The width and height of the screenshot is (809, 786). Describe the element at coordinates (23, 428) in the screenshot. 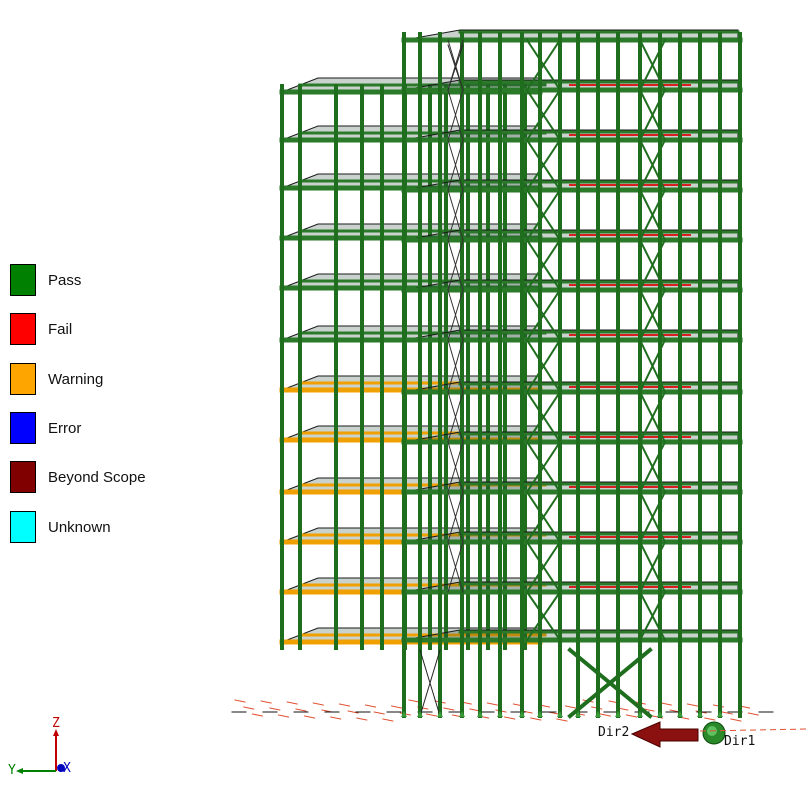

I see `error-swatch-icon` at that location.